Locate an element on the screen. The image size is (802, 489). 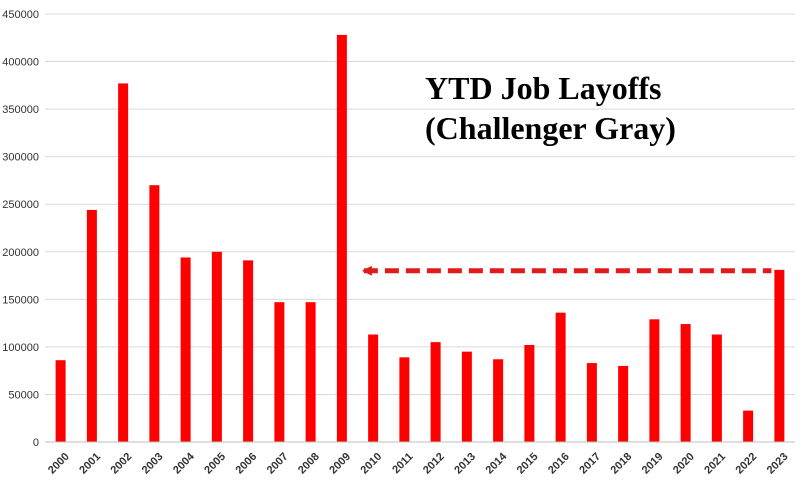
chart-title-line-1: YTD Job Layoffs is located at coordinates (543, 88).